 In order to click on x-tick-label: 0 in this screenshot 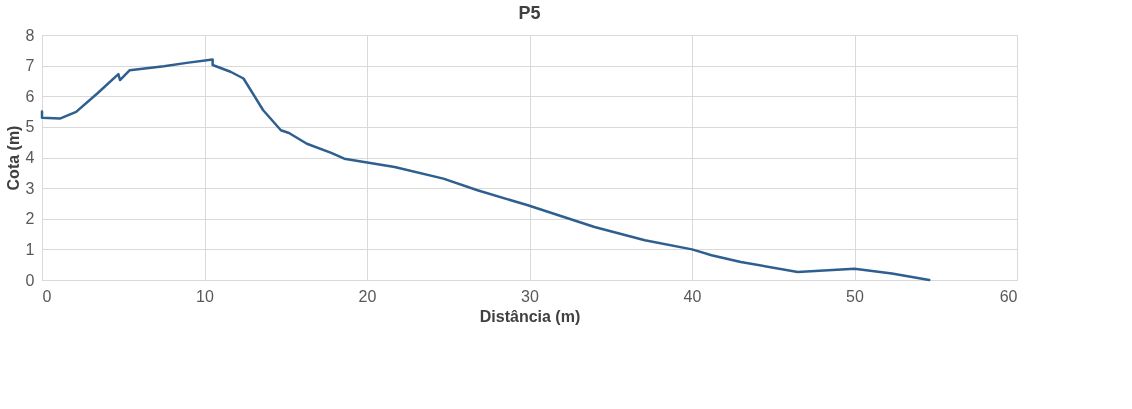, I will do `click(47, 296)`.